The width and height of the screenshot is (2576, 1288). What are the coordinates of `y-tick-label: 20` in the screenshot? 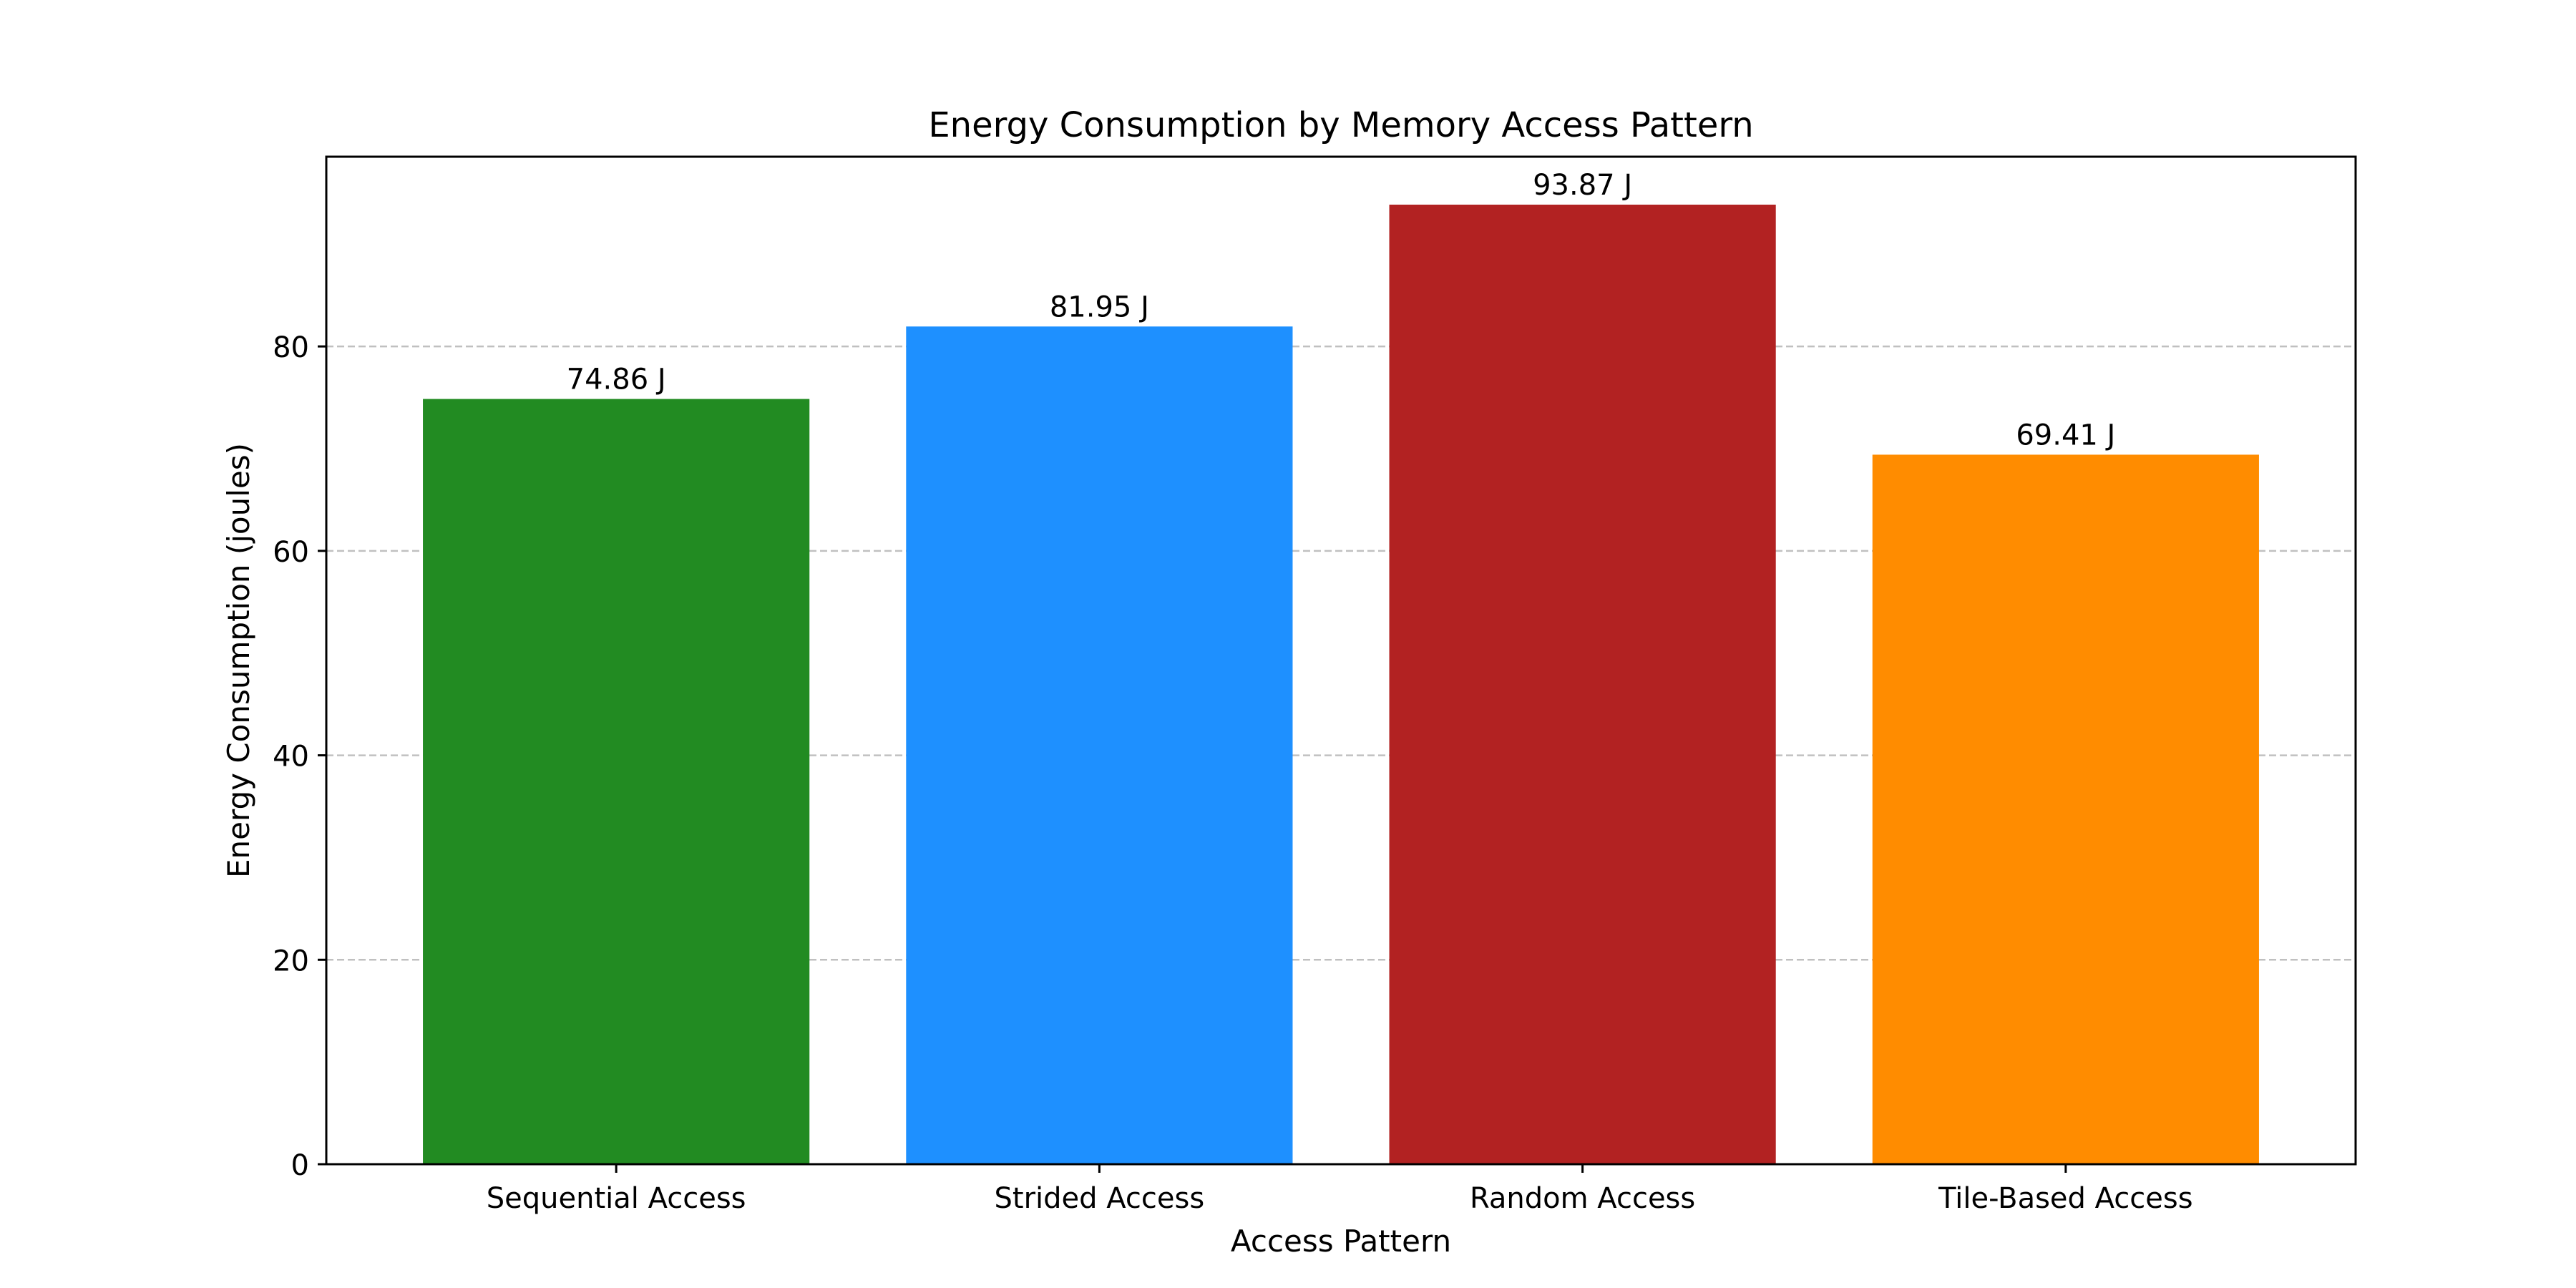 It's located at (291, 961).